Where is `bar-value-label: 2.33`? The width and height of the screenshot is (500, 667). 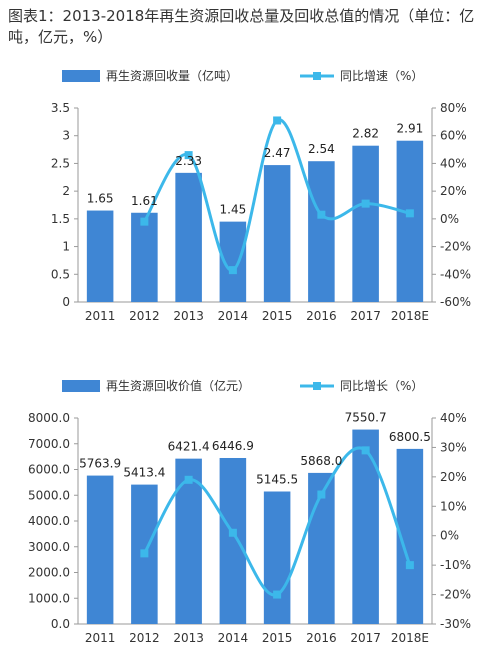
bar-value-label: 2.33 is located at coordinates (188, 161).